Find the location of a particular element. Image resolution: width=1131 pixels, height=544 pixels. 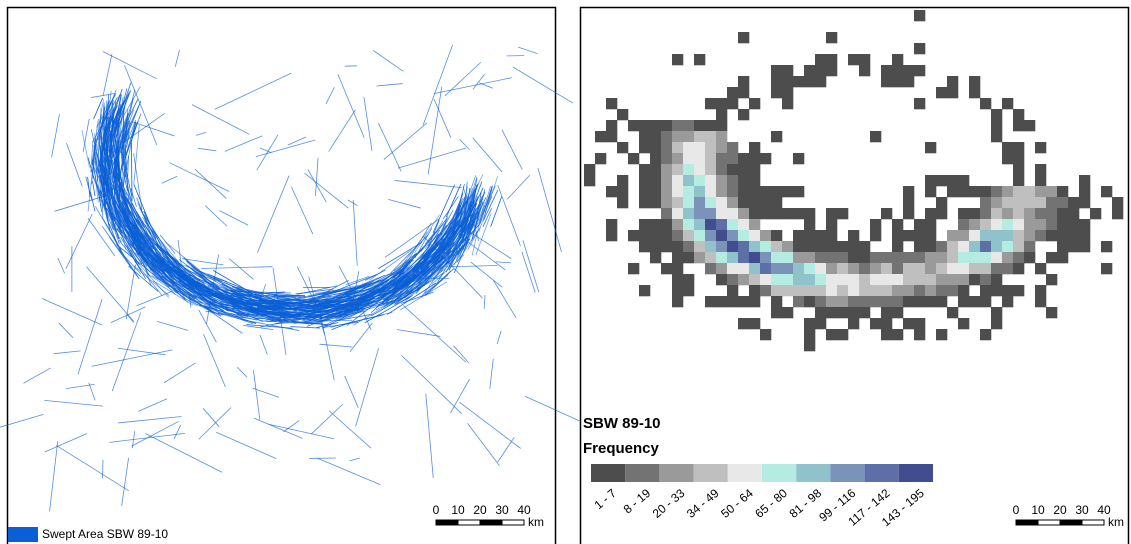

legend-swatch is located at coordinates (642, 473).